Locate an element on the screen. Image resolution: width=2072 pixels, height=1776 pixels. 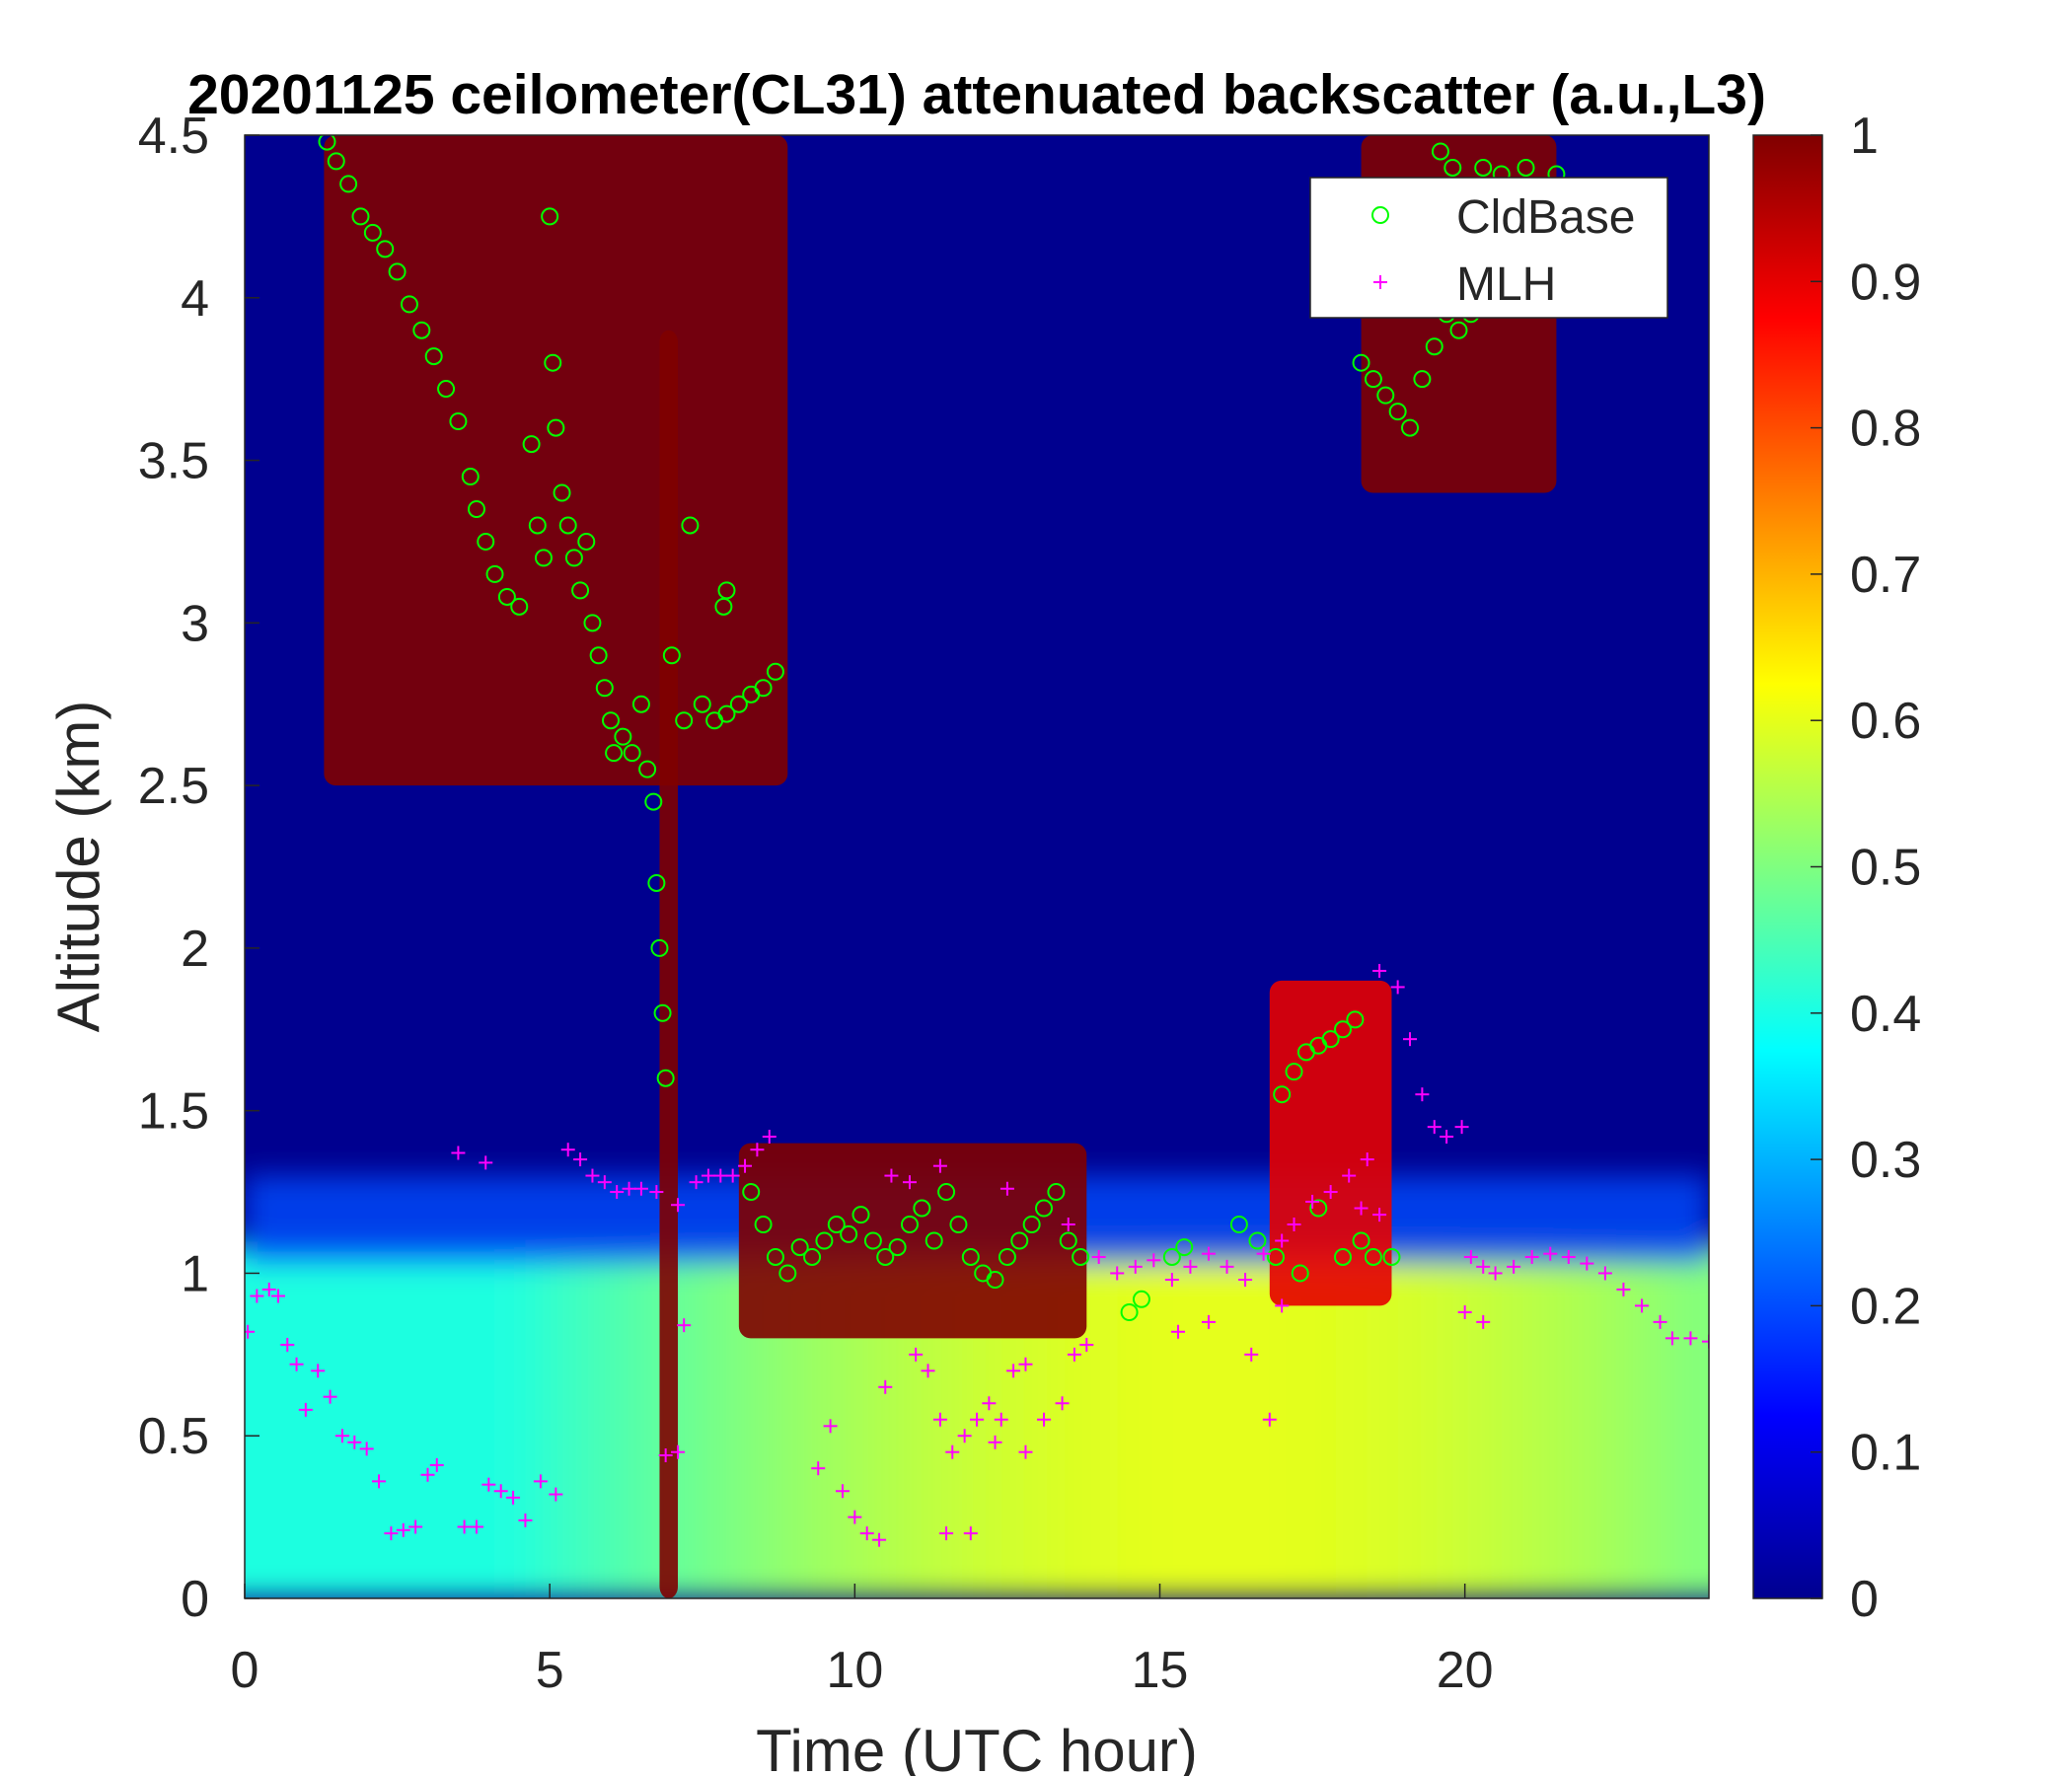
colorbar-tick-label: 0.7 is located at coordinates (1886, 576).